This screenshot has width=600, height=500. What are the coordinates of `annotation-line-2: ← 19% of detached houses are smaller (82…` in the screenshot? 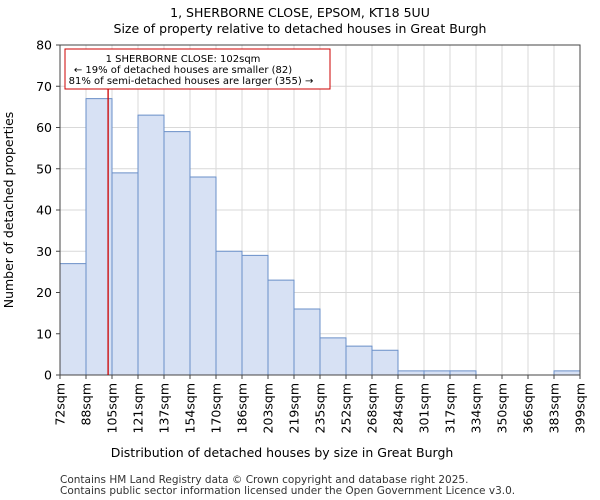 It's located at (183, 70).